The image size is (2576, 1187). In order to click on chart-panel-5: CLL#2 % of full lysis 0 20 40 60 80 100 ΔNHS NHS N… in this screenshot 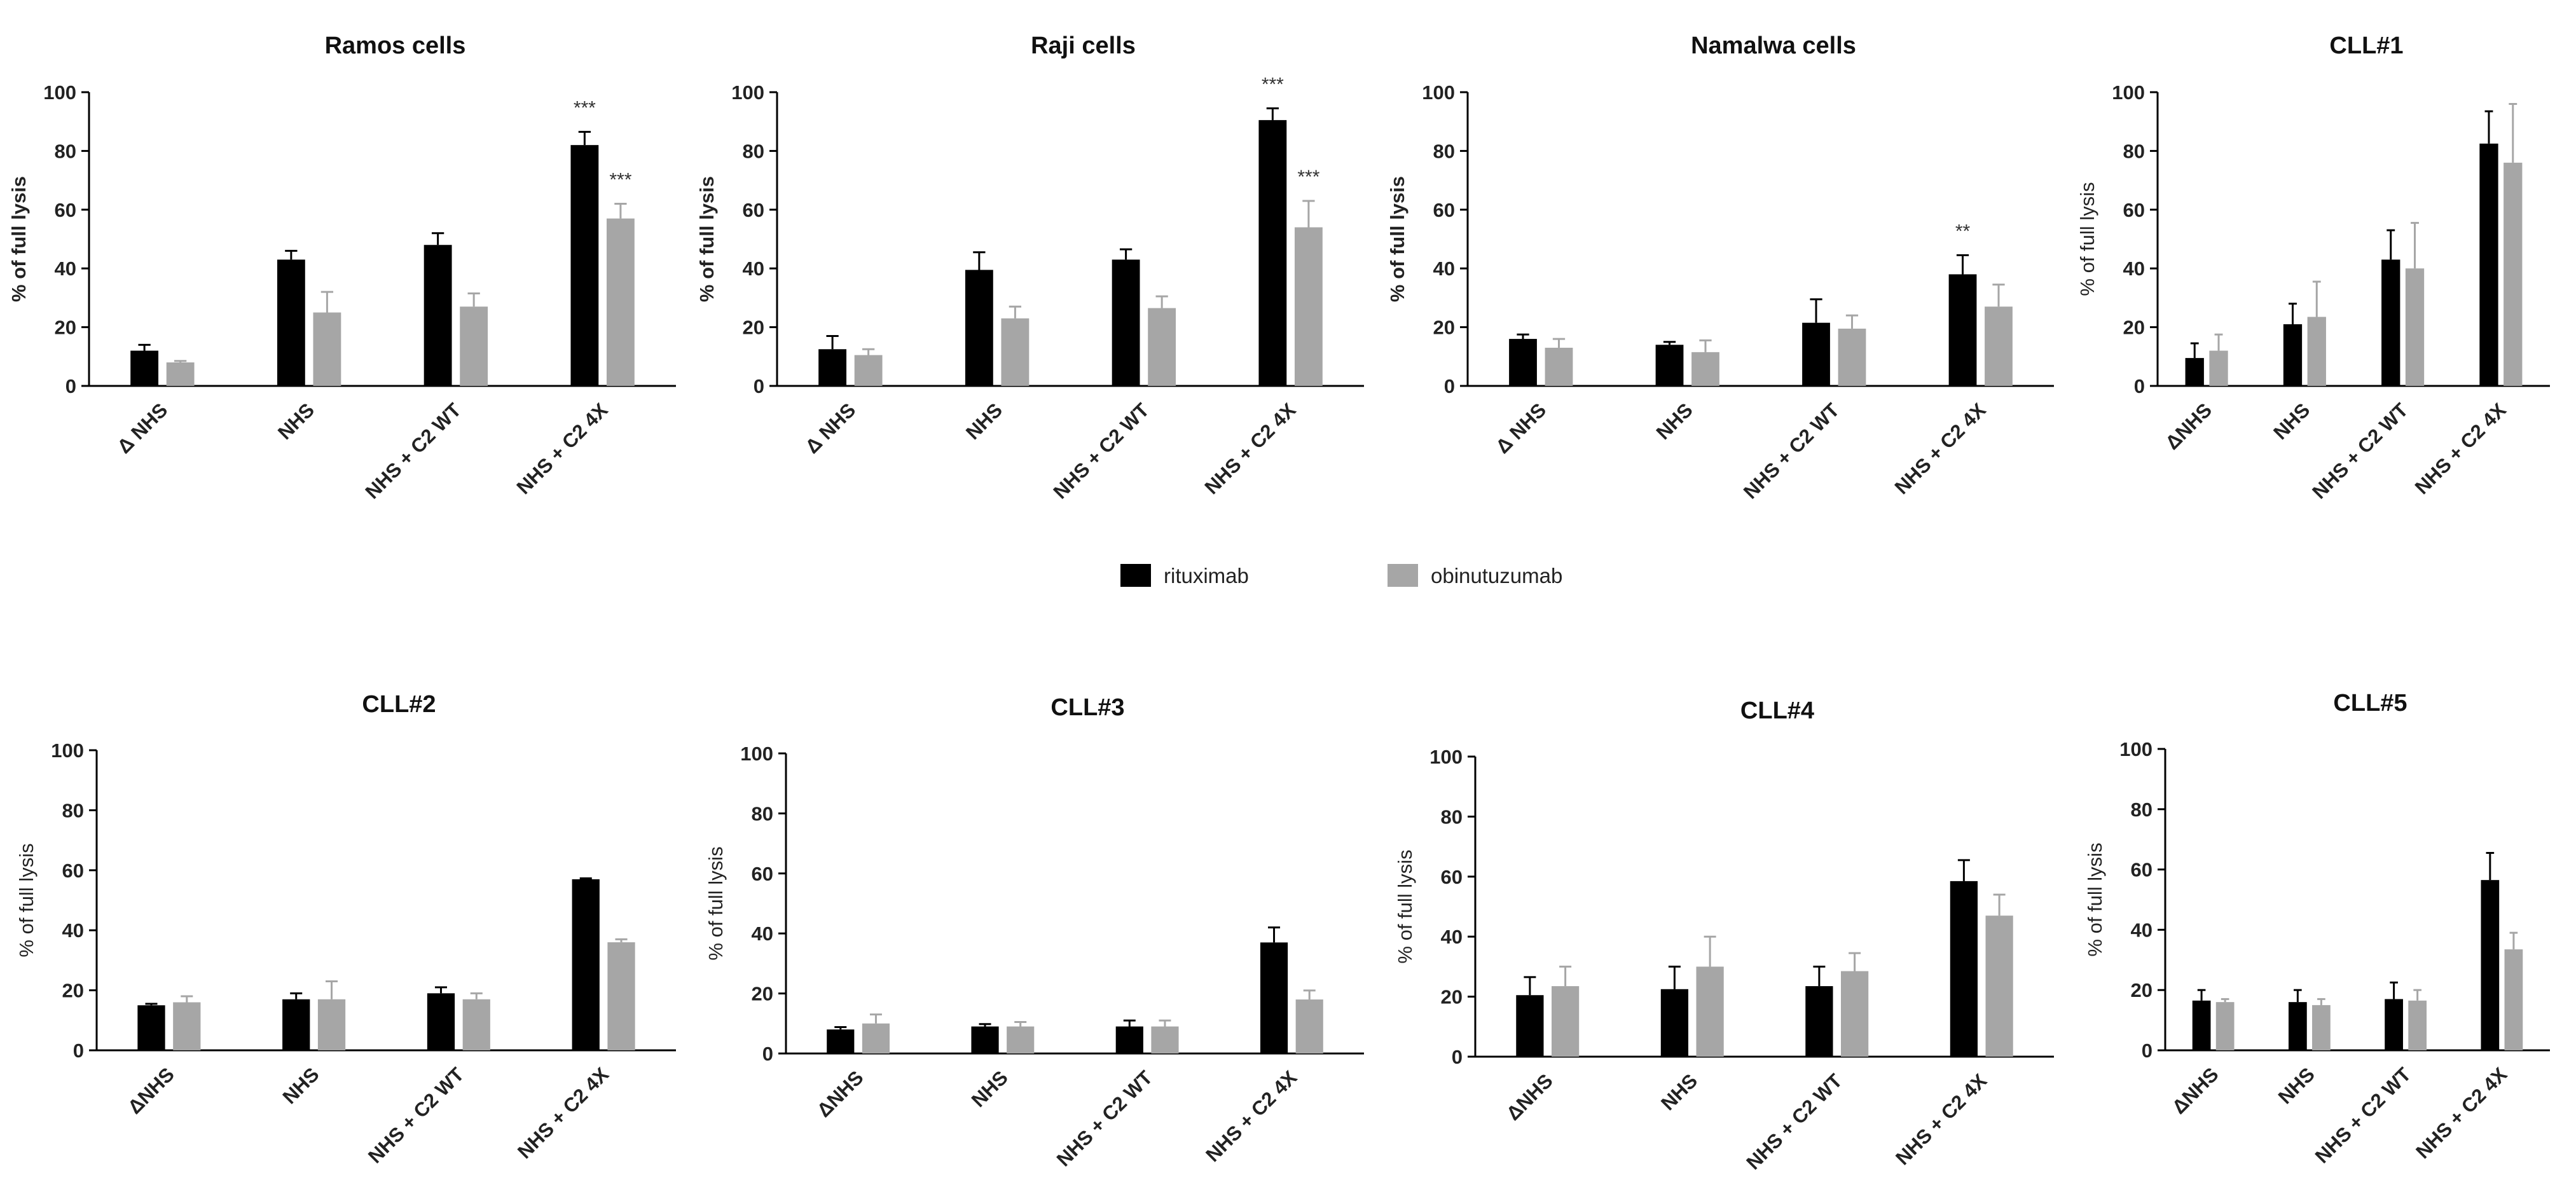, I will do `click(345, 929)`.